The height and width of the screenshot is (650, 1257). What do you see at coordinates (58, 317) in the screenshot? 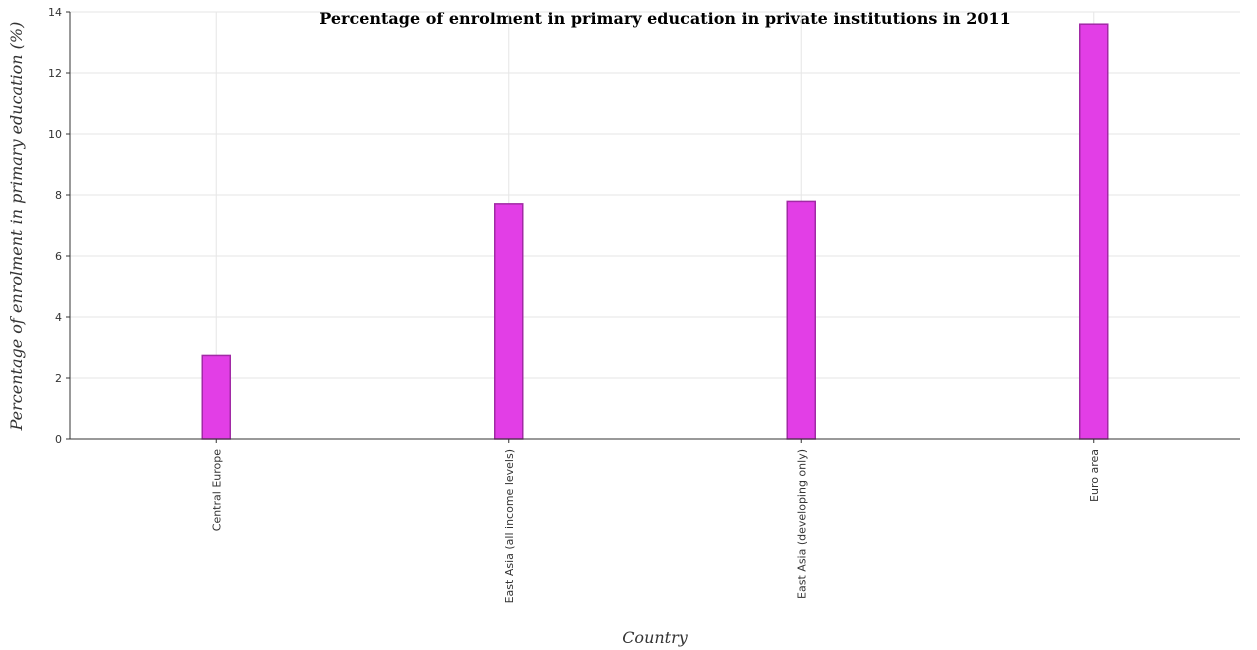
I see `y-tick-label: 4` at bounding box center [58, 317].